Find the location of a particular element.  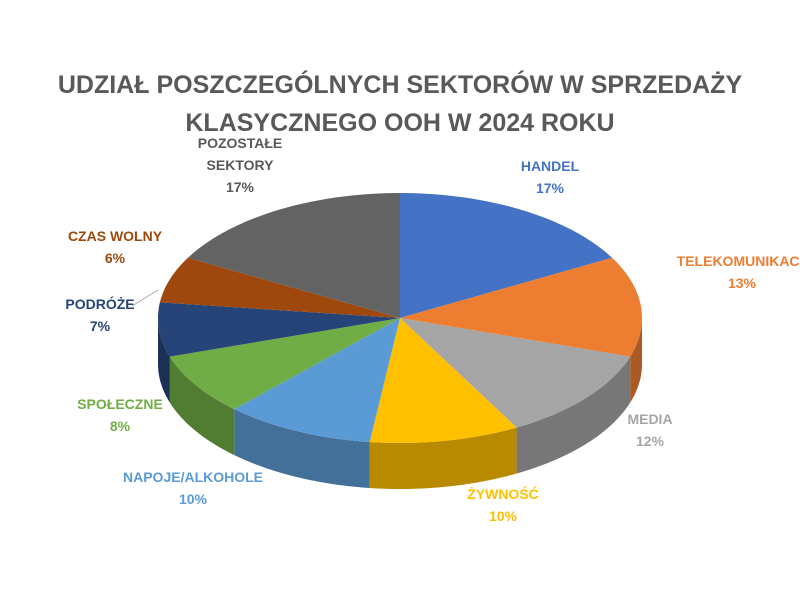

category-label: POZOSTAŁE SEKTORY is located at coordinates (240, 154).